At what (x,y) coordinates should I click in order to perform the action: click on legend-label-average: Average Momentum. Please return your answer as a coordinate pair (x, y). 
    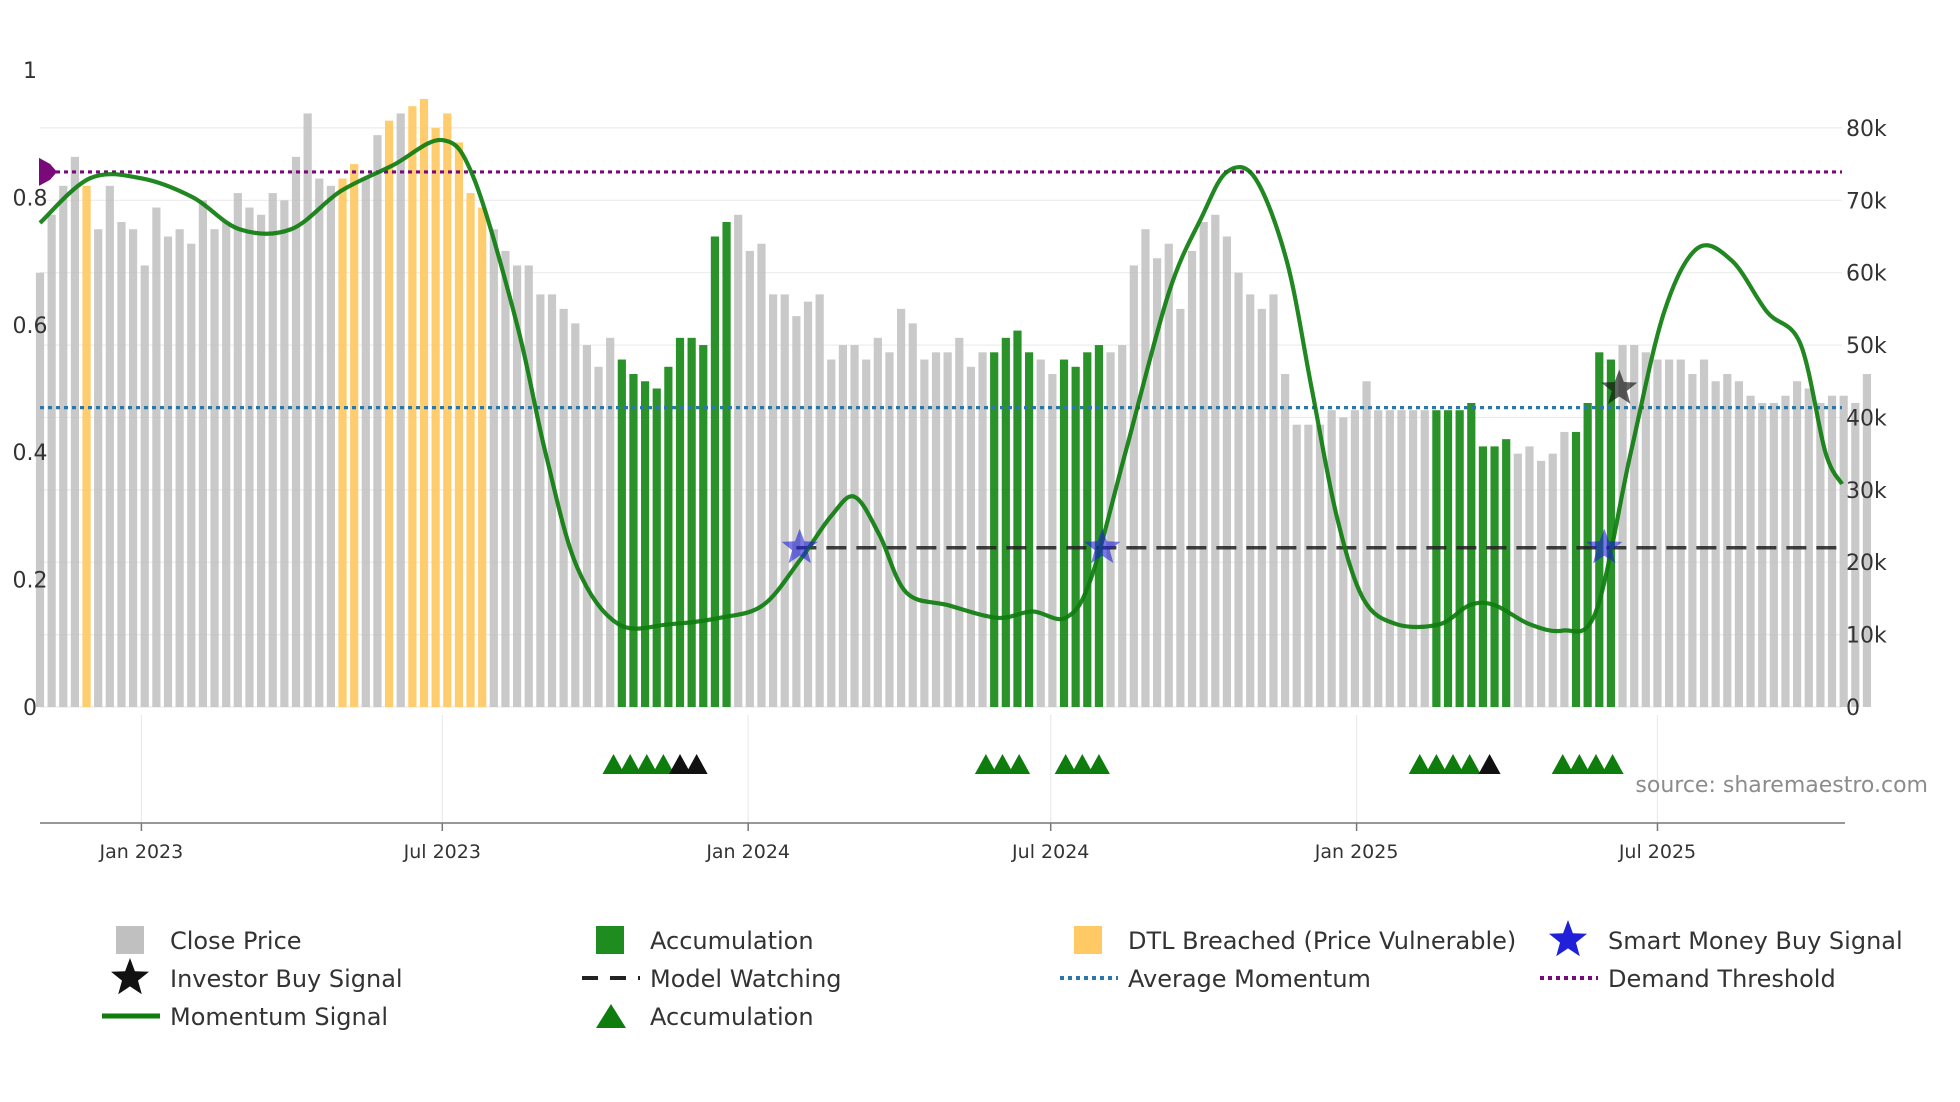
    Looking at the image, I should click on (1249, 979).